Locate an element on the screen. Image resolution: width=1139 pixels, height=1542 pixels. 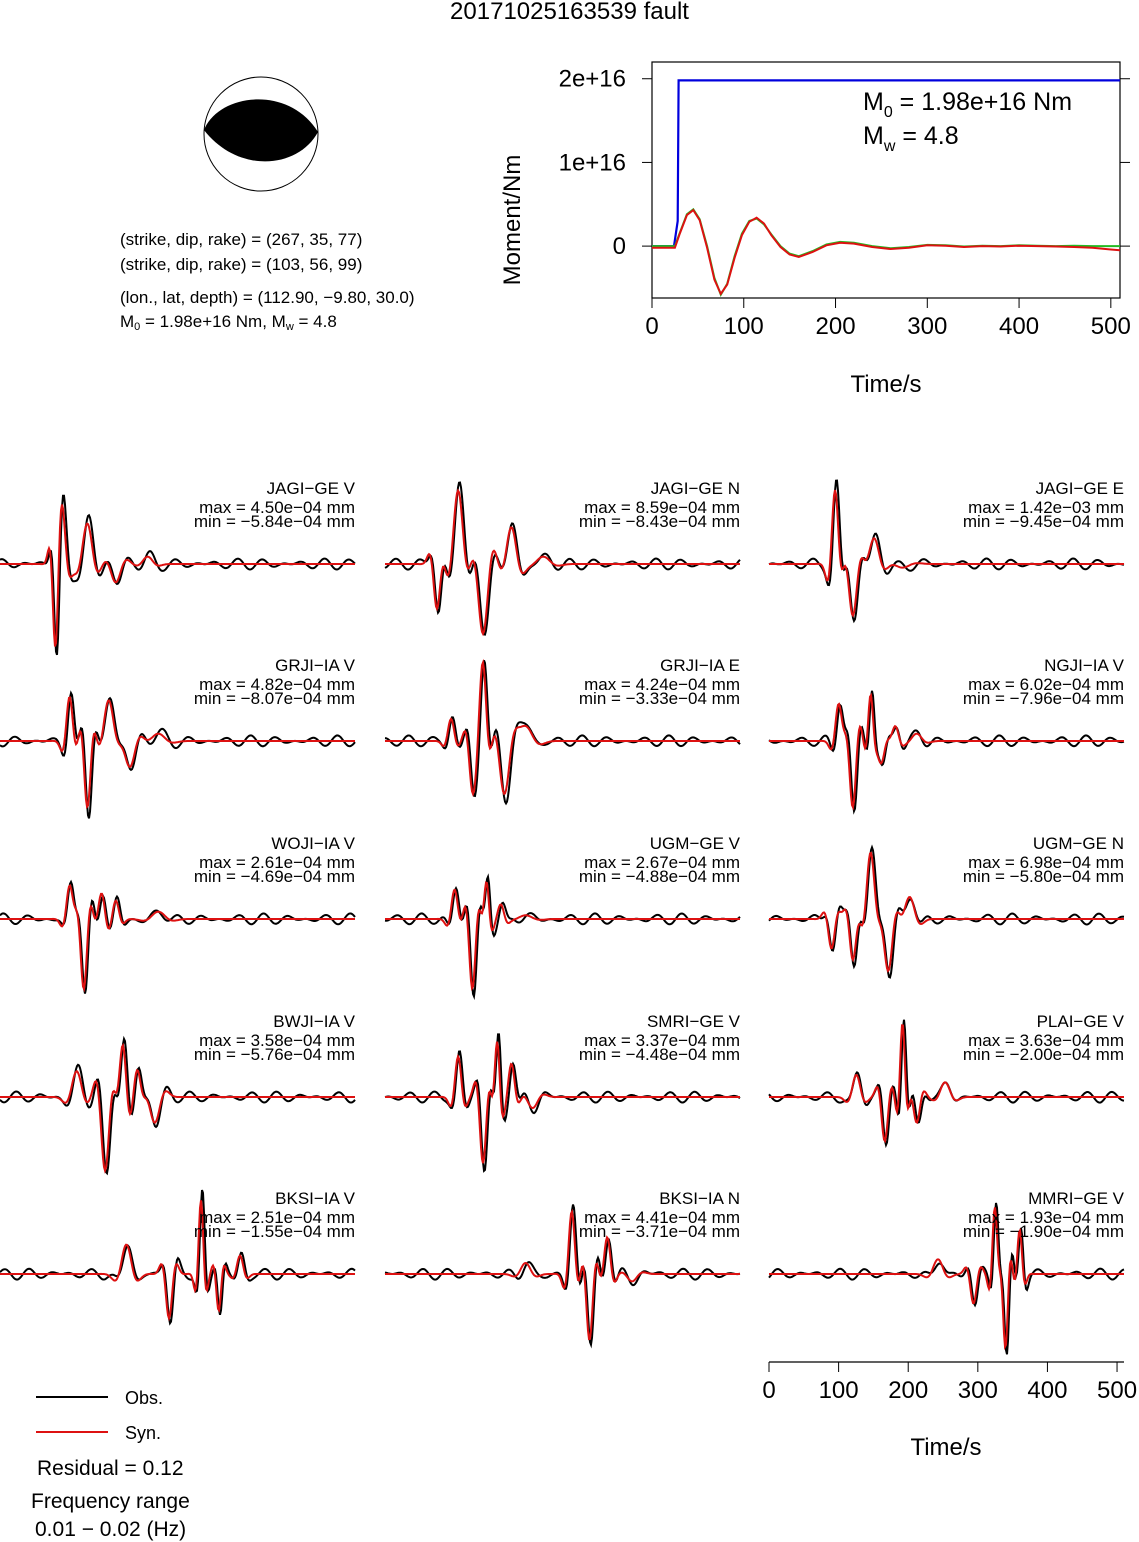
station-min: min = −1.55e−04 mm is located at coordinates (274, 1231).